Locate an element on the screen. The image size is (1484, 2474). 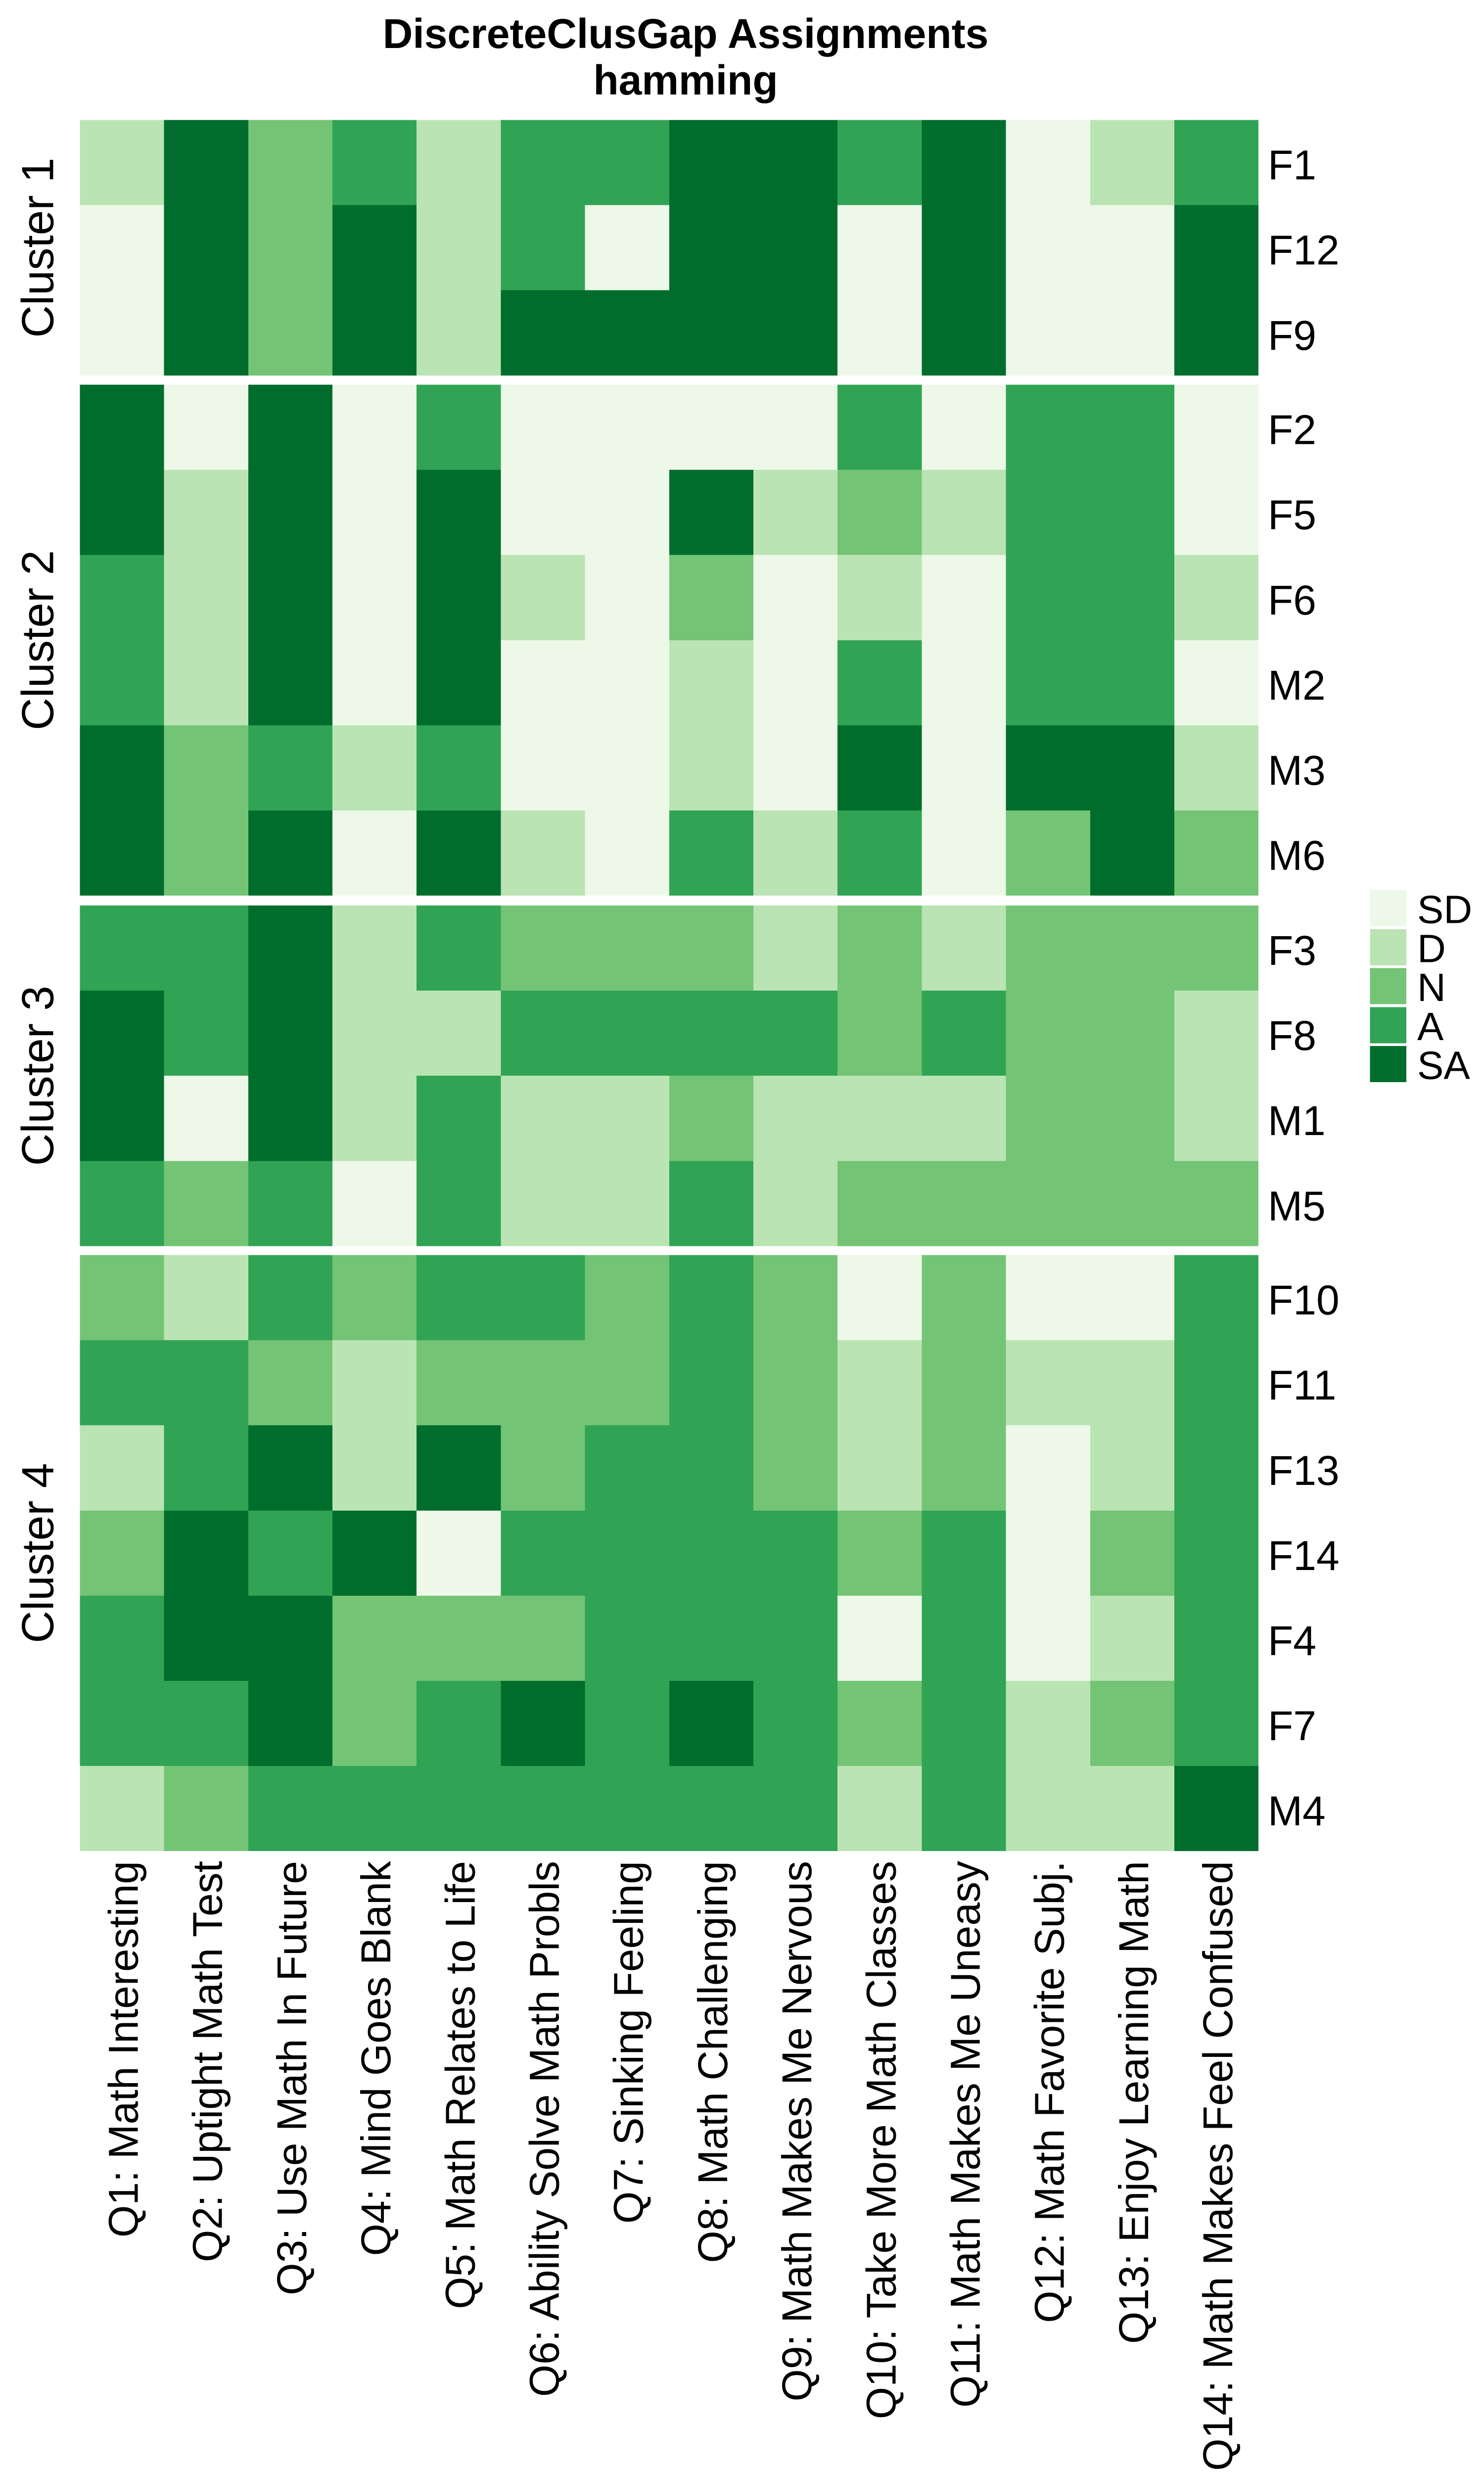
svg-text: F5 is located at coordinates (1292, 515).